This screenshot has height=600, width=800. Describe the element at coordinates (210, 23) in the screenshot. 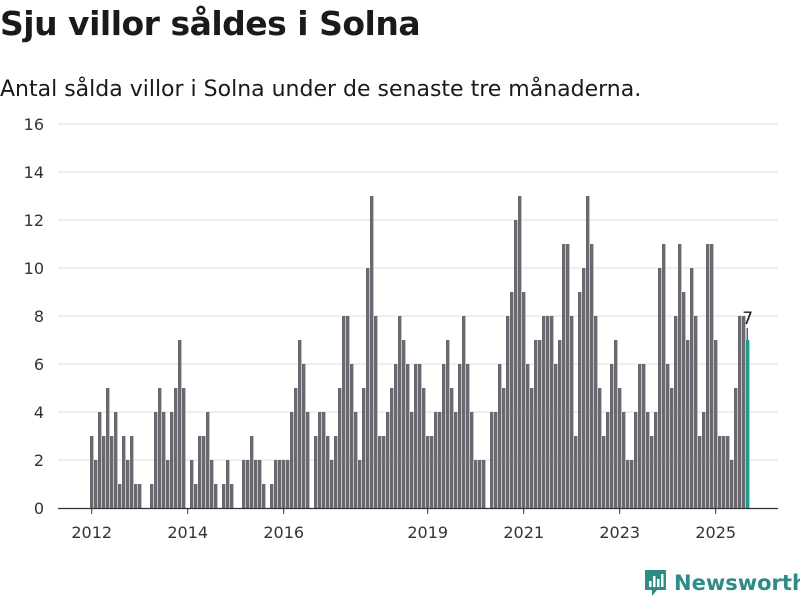

I see `chart-title: Sju villor såldes i Solna` at that location.